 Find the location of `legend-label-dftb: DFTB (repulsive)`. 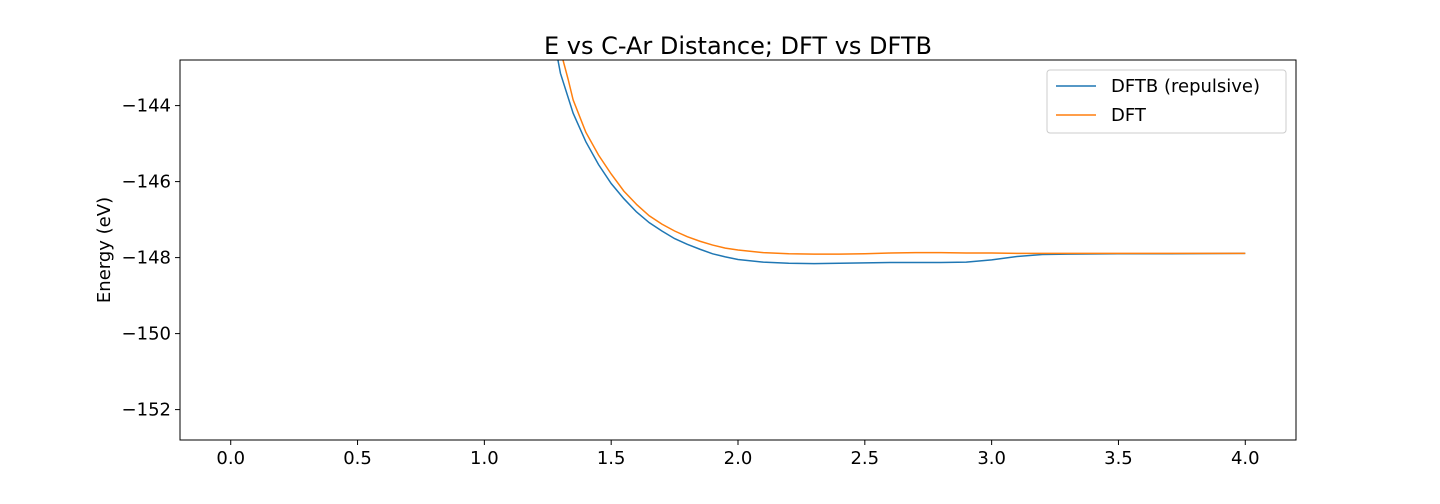

legend-label-dftb: DFTB (repulsive) is located at coordinates (1185, 86).